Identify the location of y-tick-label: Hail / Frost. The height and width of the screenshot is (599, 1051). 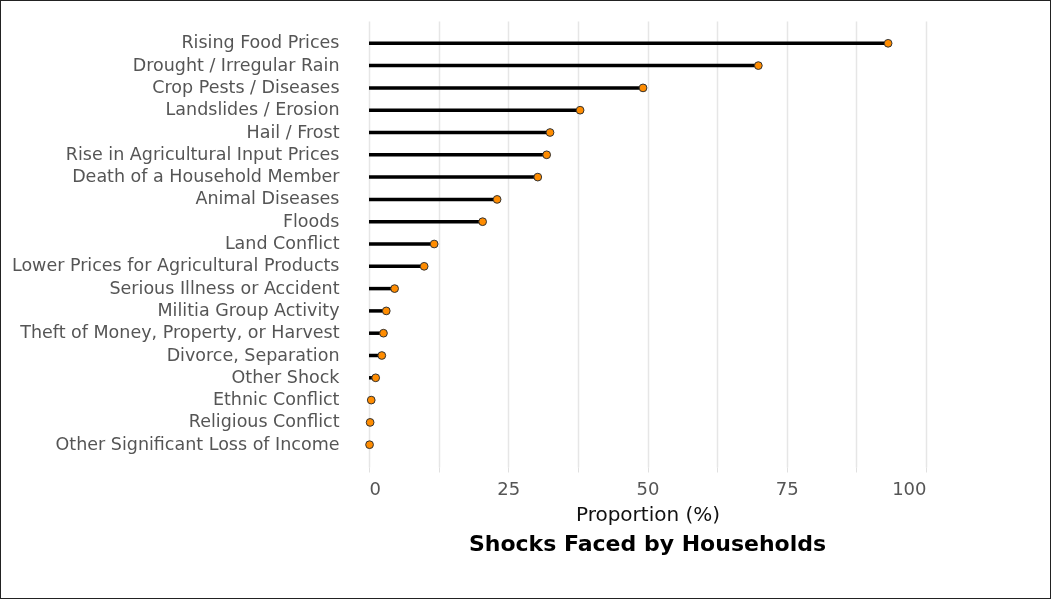
(293, 131).